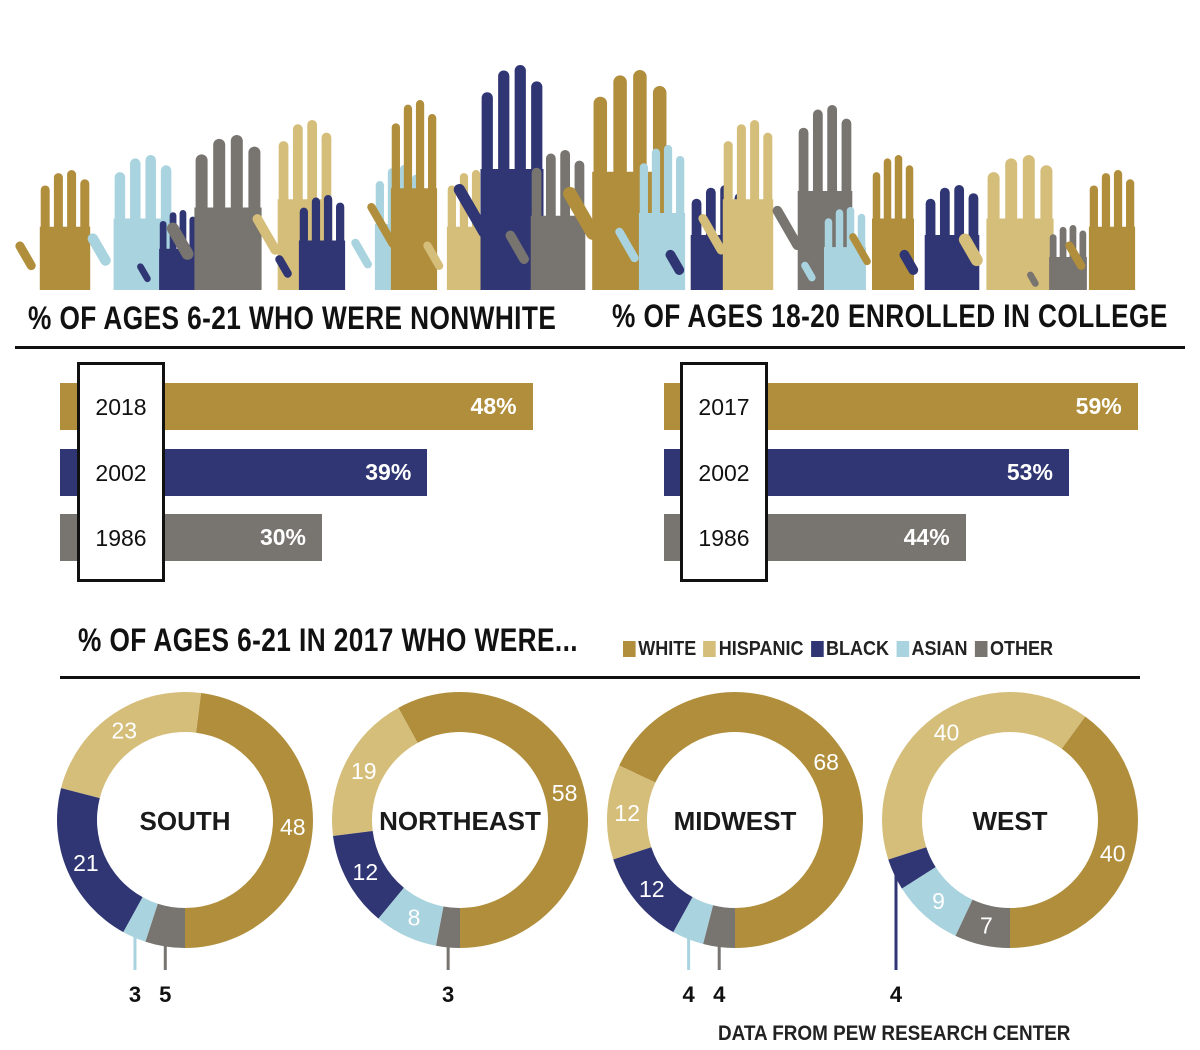 This screenshot has height=1050, width=1200. I want to click on slice-value-label: 5, so click(165, 994).